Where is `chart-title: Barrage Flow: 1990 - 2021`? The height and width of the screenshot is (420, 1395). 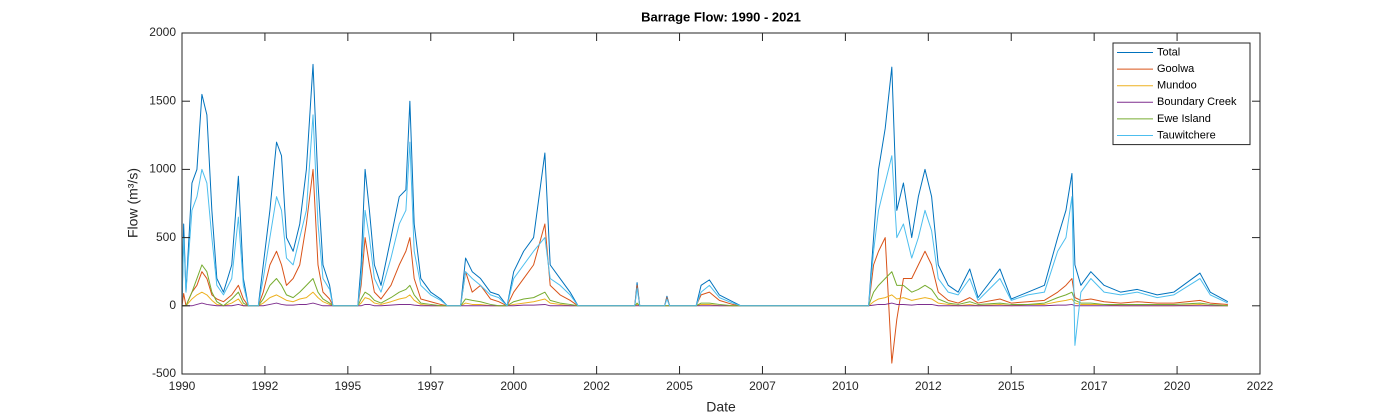
chart-title: Barrage Flow: 1990 - 2021 is located at coordinates (721, 16).